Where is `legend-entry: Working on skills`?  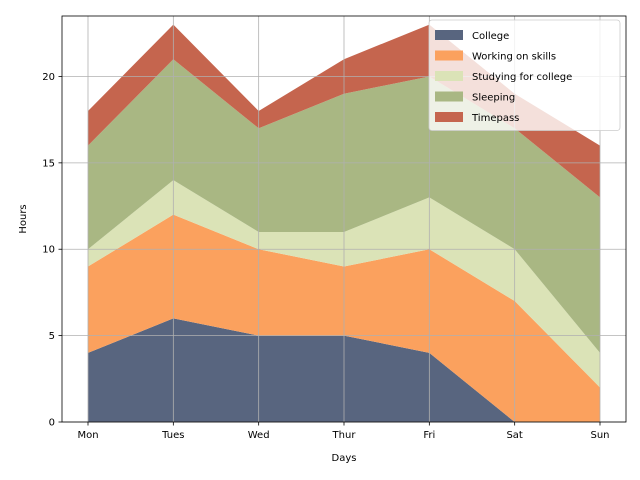 legend-entry: Working on skills is located at coordinates (514, 57).